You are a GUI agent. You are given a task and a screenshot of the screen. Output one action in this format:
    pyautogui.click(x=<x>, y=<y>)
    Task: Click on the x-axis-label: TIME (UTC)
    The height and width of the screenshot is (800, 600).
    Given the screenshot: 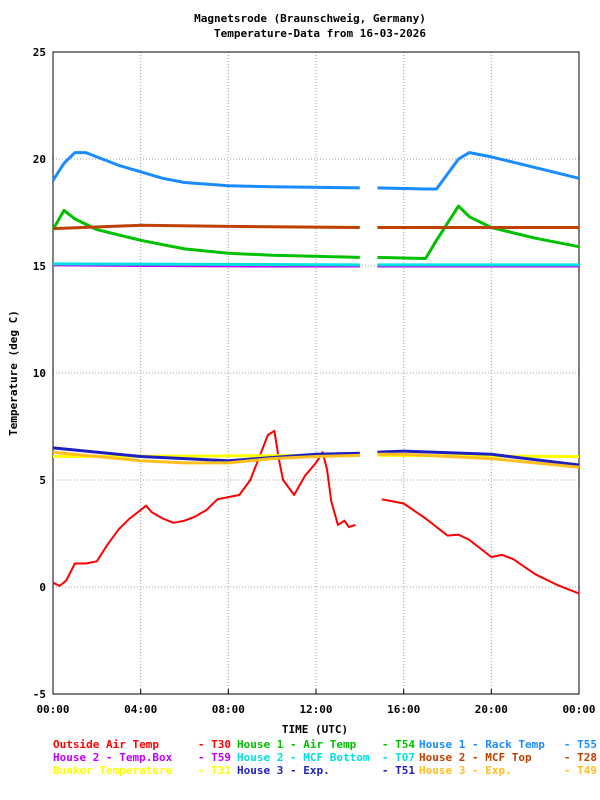 What is the action you would take?
    pyautogui.click(x=315, y=729)
    